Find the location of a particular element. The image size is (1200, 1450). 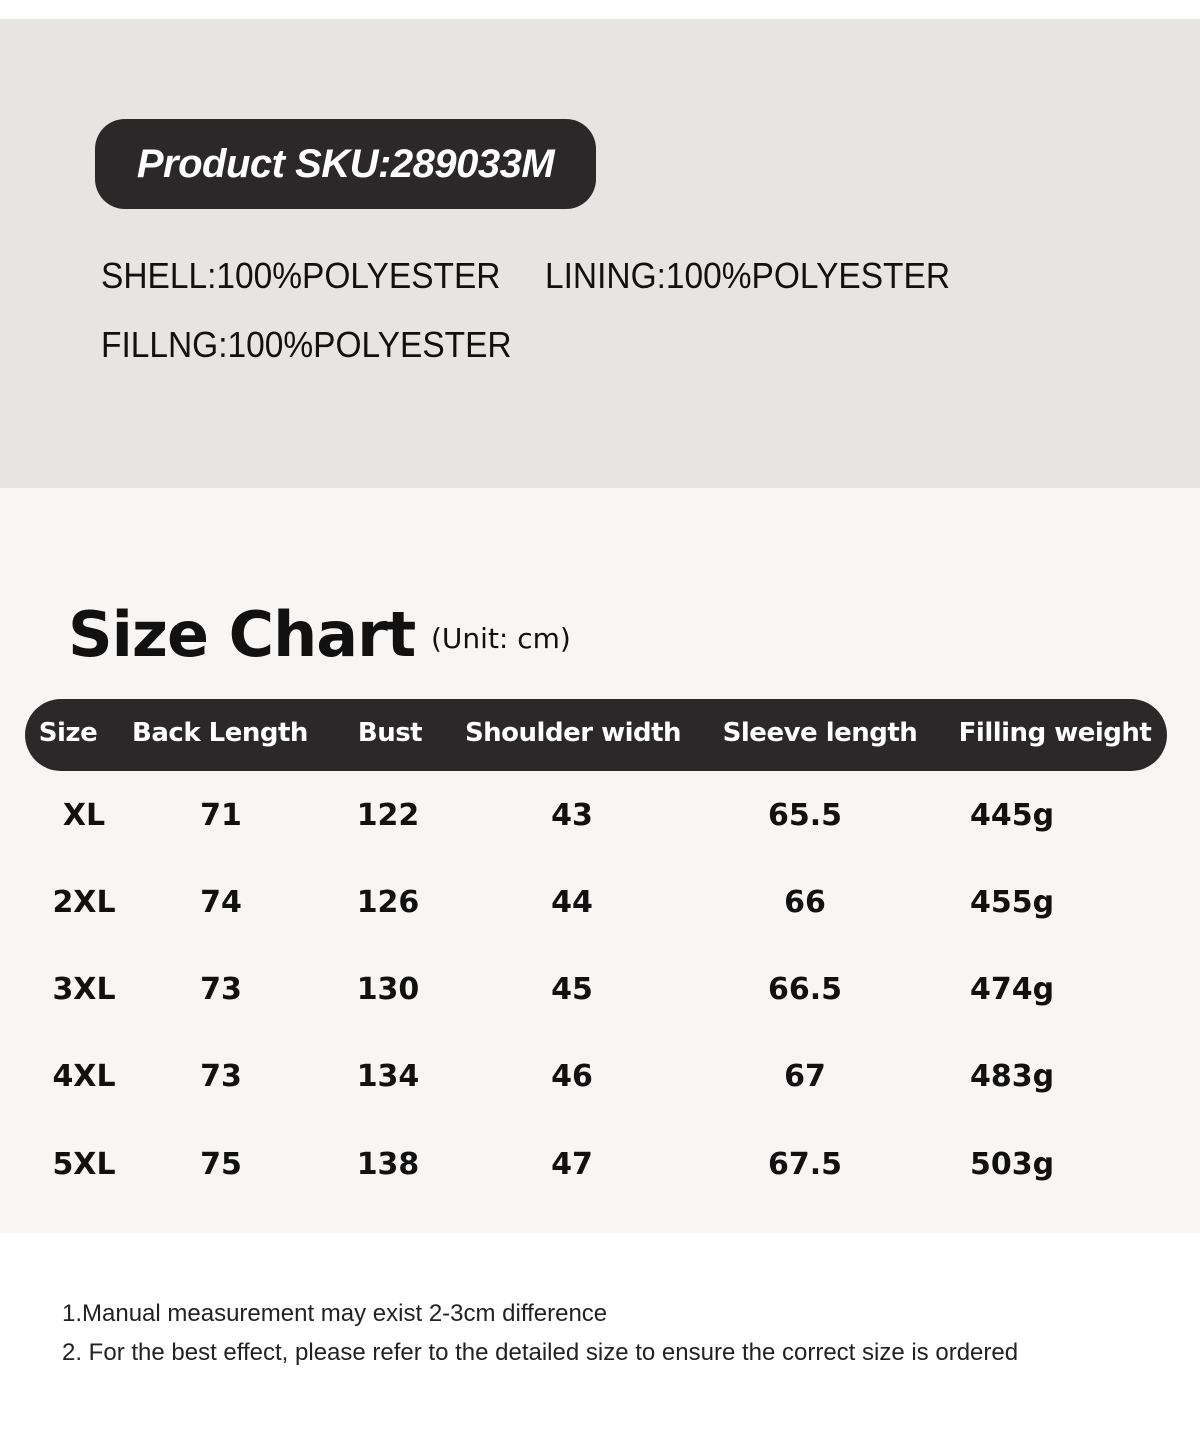

table-cell: 503g is located at coordinates (1012, 1164).